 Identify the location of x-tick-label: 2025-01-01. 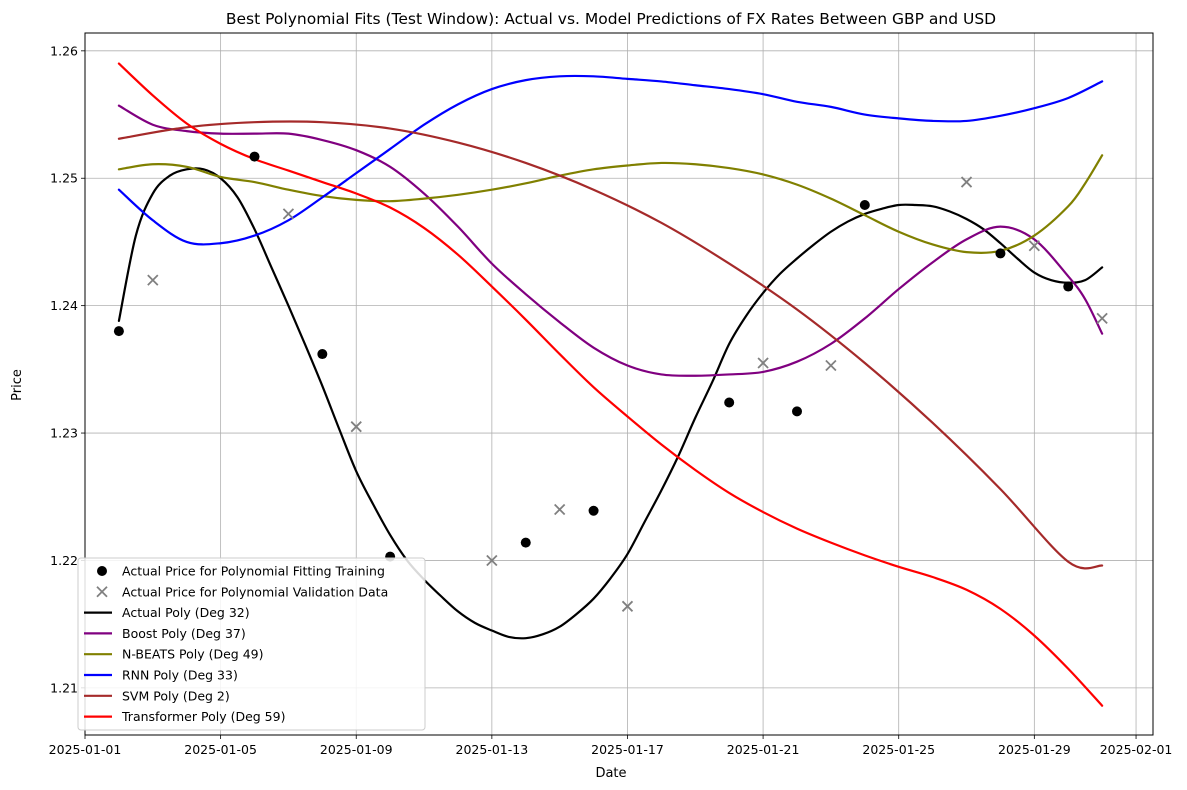
(85, 749).